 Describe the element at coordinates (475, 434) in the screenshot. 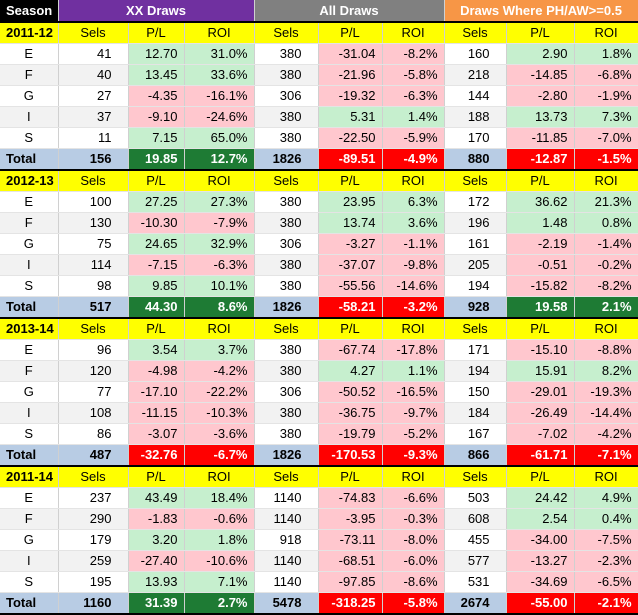

I see `sels-cell: 167` at that location.